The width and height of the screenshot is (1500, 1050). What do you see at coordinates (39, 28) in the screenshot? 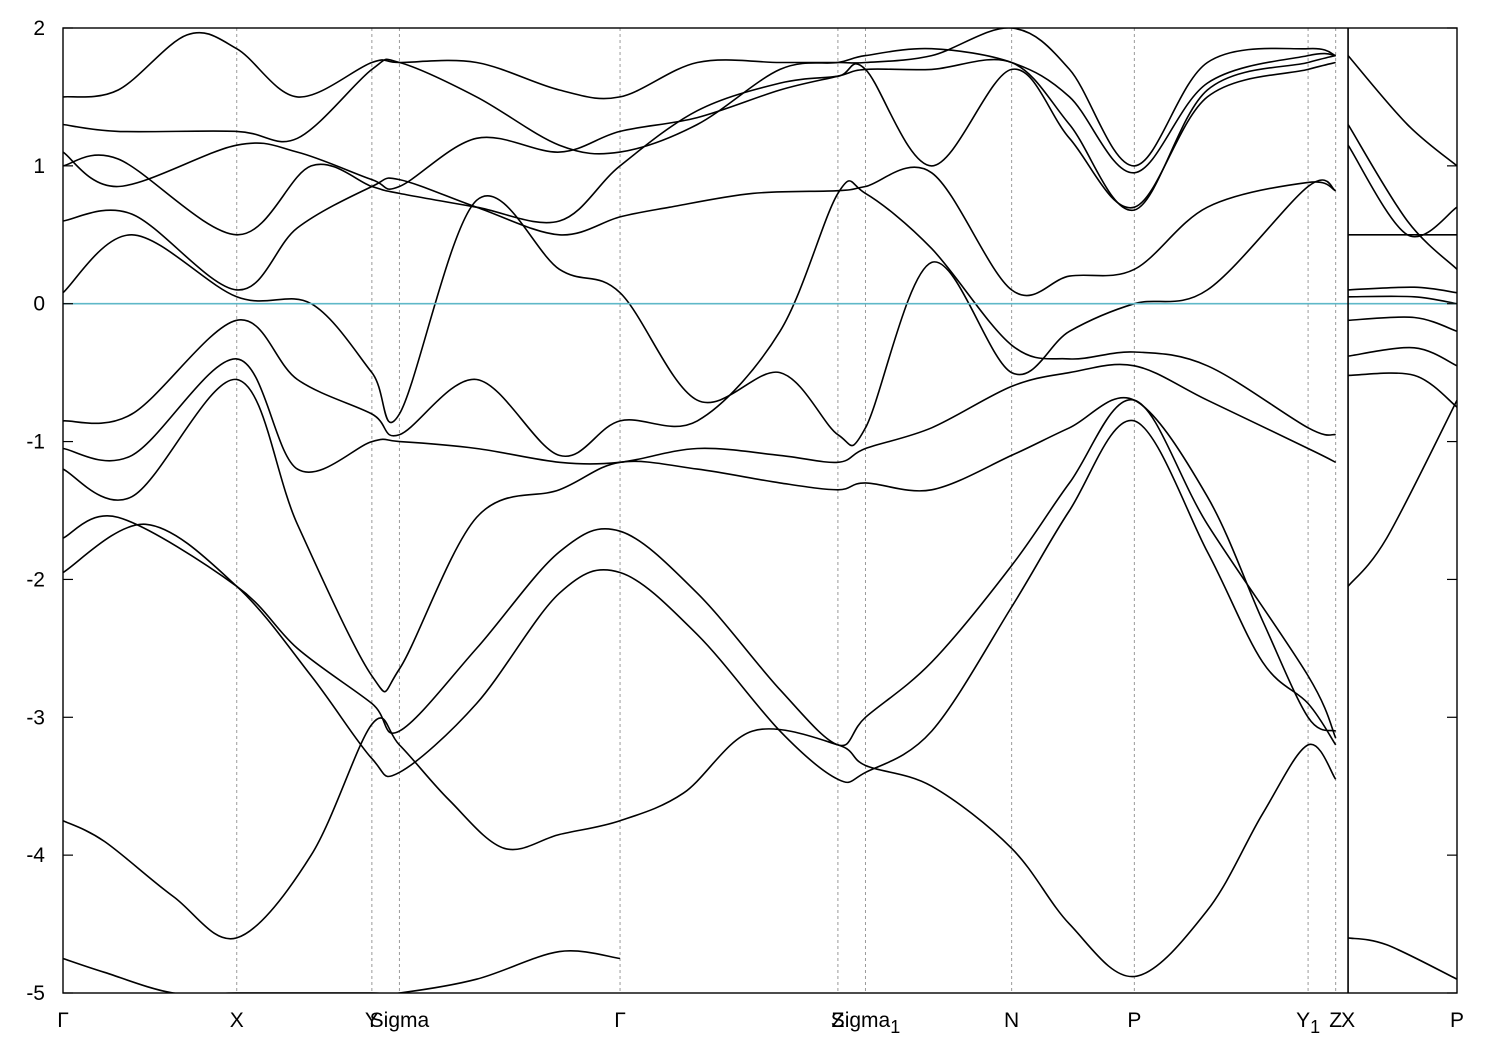
I see `y-tick-label-7: 2` at bounding box center [39, 28].